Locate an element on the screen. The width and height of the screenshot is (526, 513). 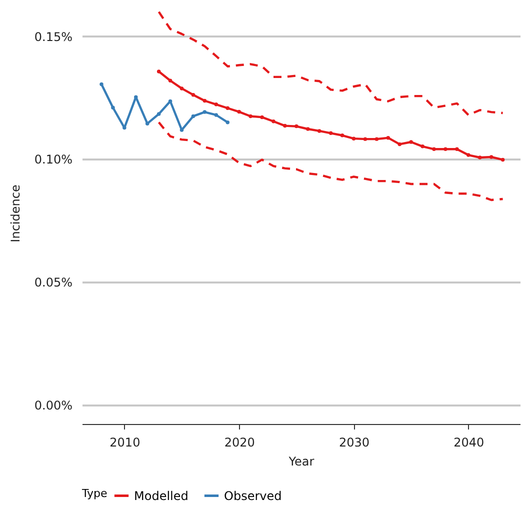
y-tick-label: 0.10% is located at coordinates (53, 159).